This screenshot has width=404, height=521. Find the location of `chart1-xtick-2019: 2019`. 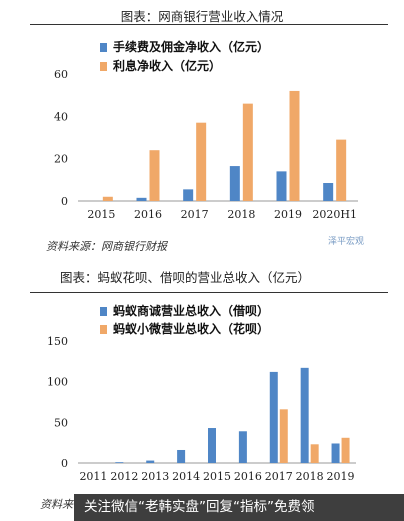

chart1-xtick-2019: 2019 is located at coordinates (288, 214).